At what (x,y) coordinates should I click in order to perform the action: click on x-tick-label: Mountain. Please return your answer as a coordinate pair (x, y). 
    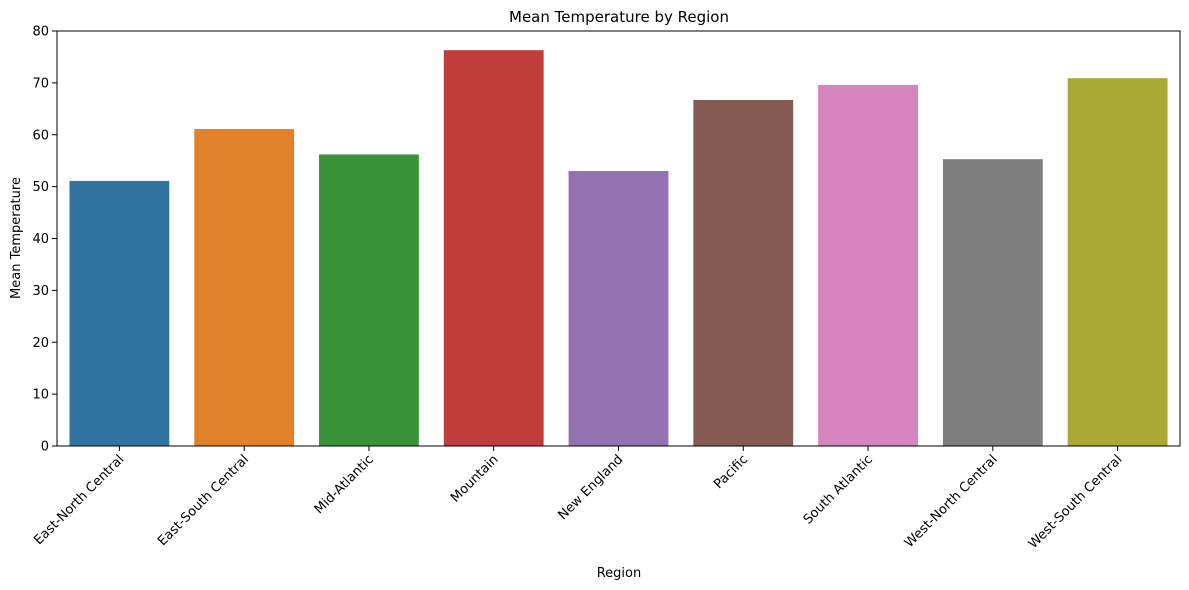
    Looking at the image, I should click on (474, 478).